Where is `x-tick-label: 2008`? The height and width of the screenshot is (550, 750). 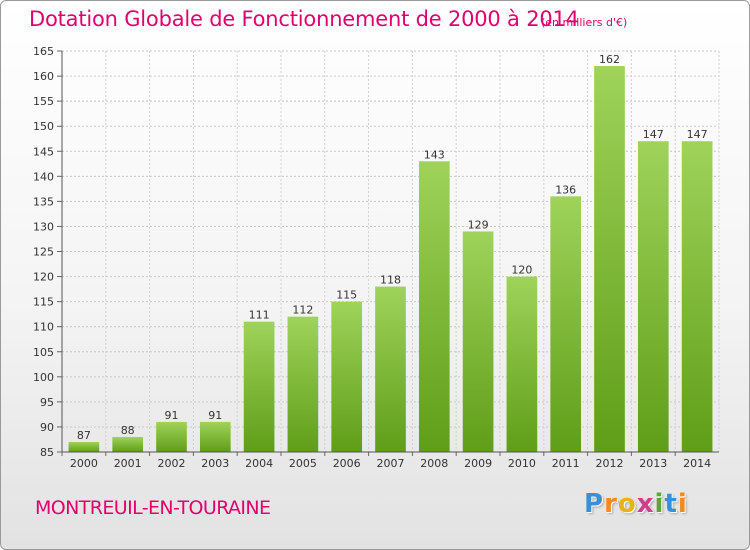 x-tick-label: 2008 is located at coordinates (434, 463).